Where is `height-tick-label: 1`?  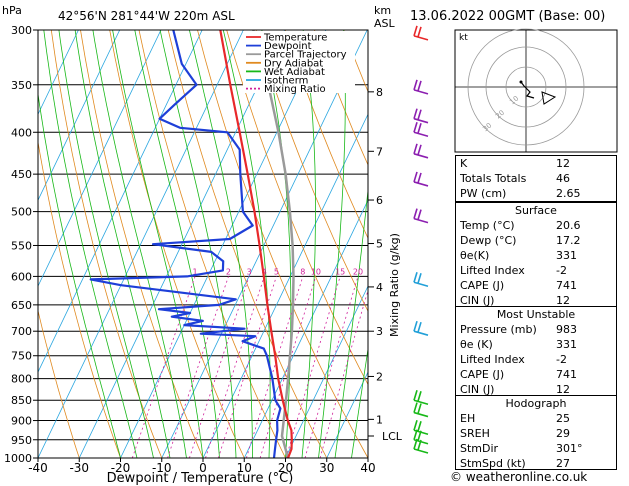
height-tick-label: 1 is located at coordinates (379, 419).